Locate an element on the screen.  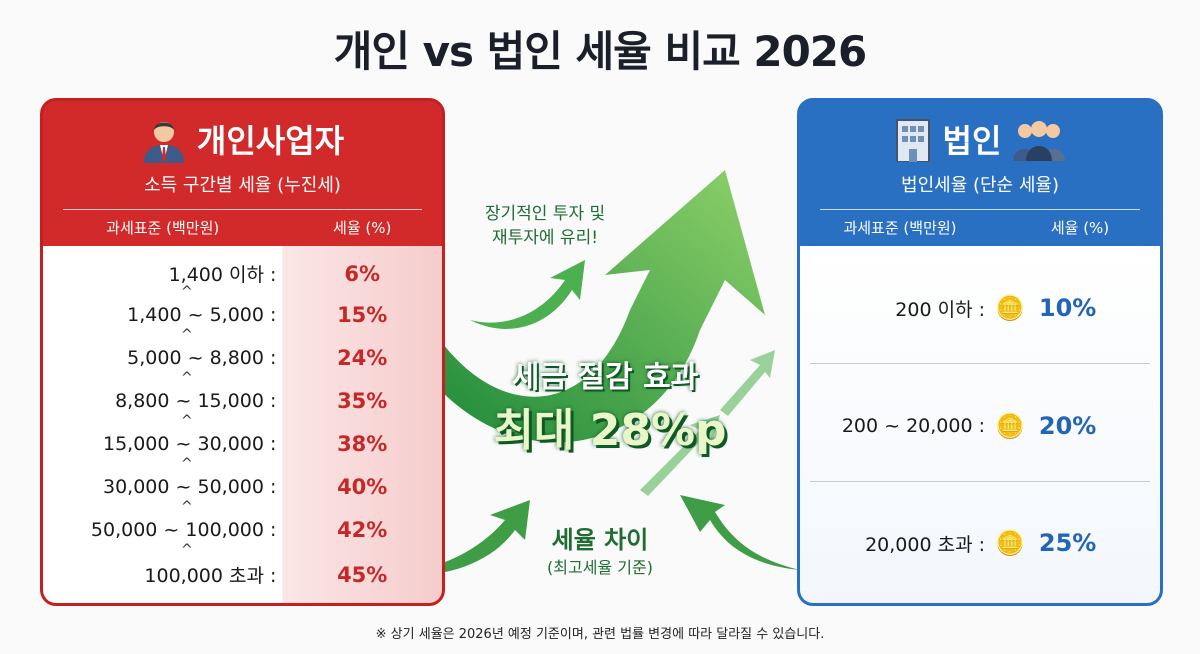
range: 1,400 ~ 5,000 : is located at coordinates (202, 315).